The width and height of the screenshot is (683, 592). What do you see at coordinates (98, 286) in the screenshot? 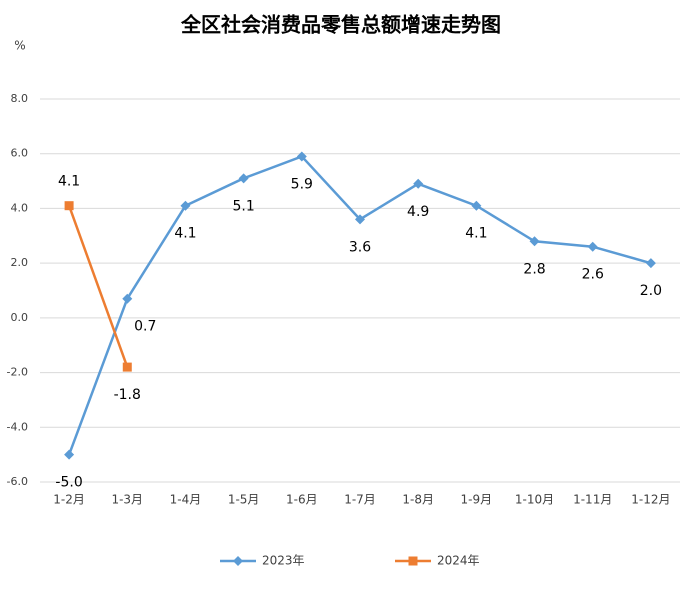
I see `series-line` at bounding box center [98, 286].